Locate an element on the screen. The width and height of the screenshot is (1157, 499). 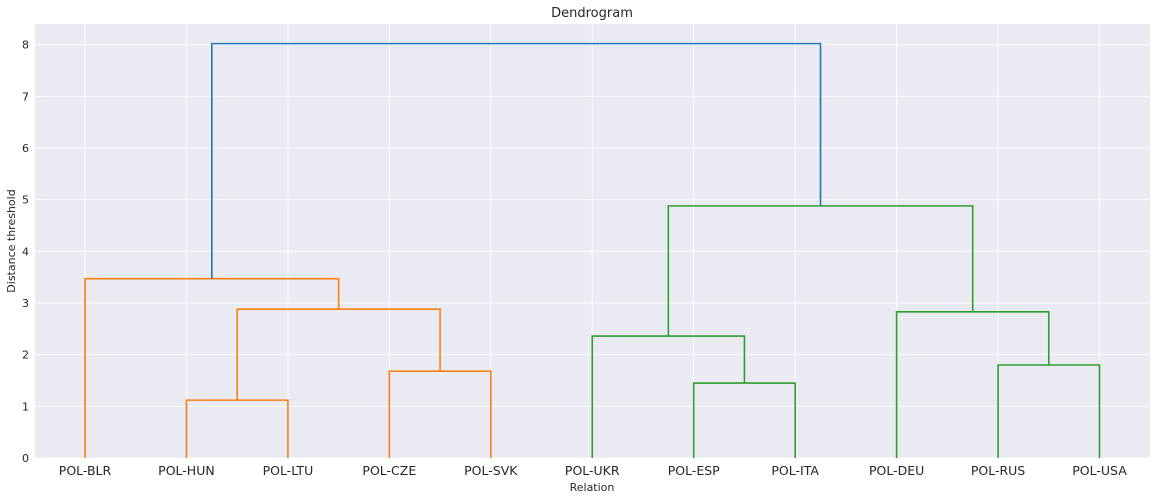
chart-title: Dendrogram is located at coordinates (592, 13).